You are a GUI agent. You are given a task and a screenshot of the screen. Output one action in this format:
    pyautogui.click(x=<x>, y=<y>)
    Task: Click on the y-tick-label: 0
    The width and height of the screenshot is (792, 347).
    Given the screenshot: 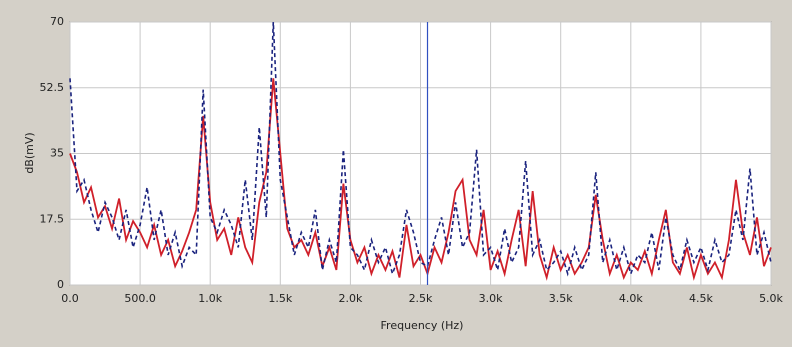 What is the action you would take?
    pyautogui.click(x=60, y=284)
    